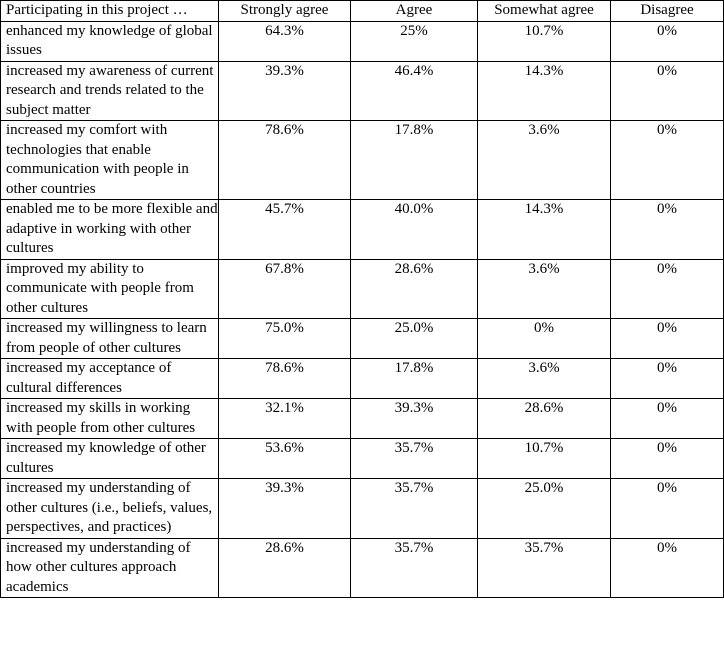  Describe the element at coordinates (414, 288) in the screenshot. I see `cell-agree: 28.6%` at that location.